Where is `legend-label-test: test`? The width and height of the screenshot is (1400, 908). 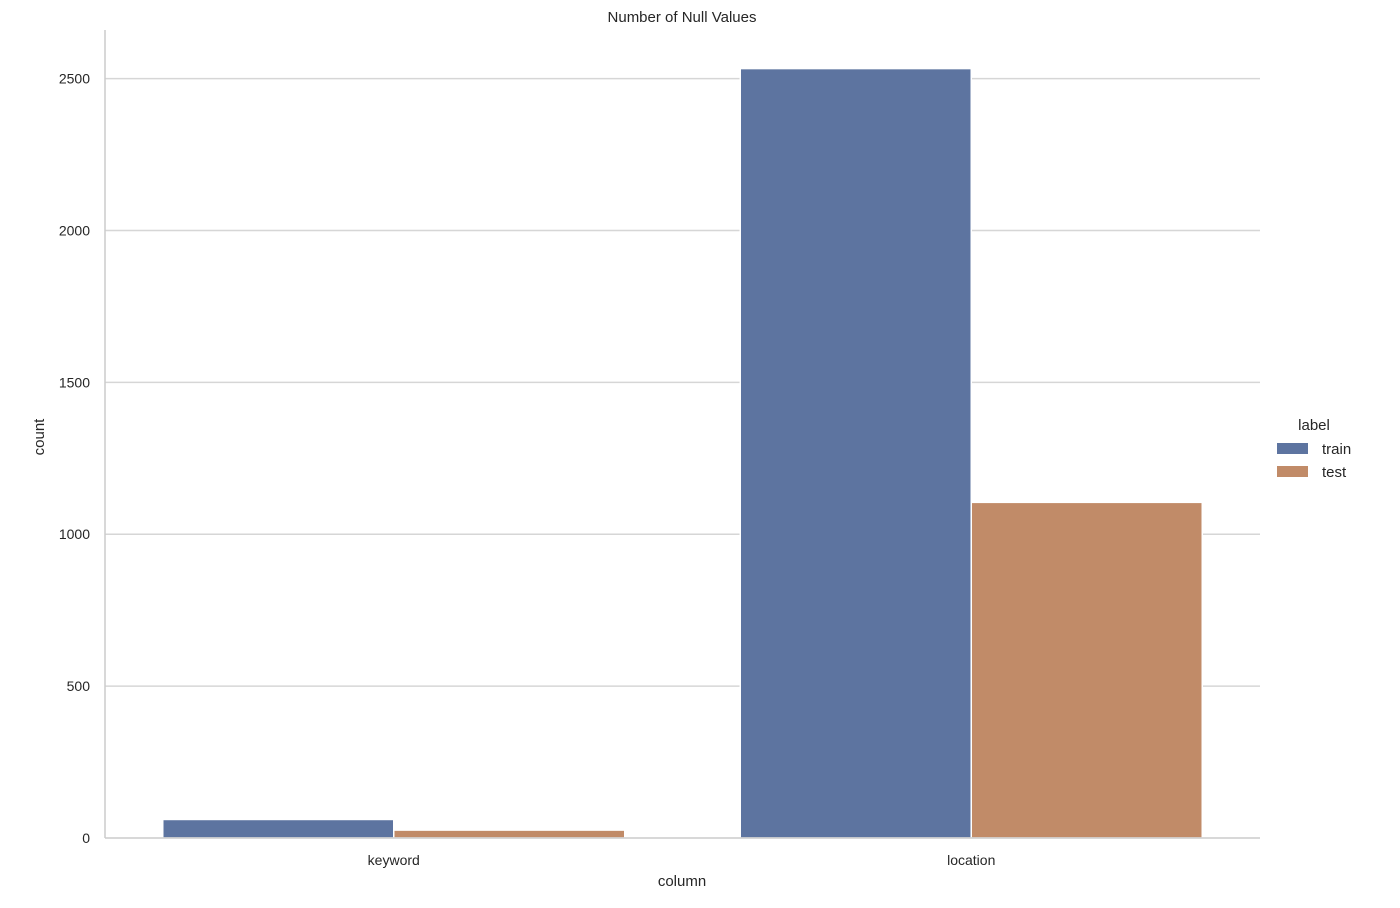 legend-label-test: test is located at coordinates (1334, 472).